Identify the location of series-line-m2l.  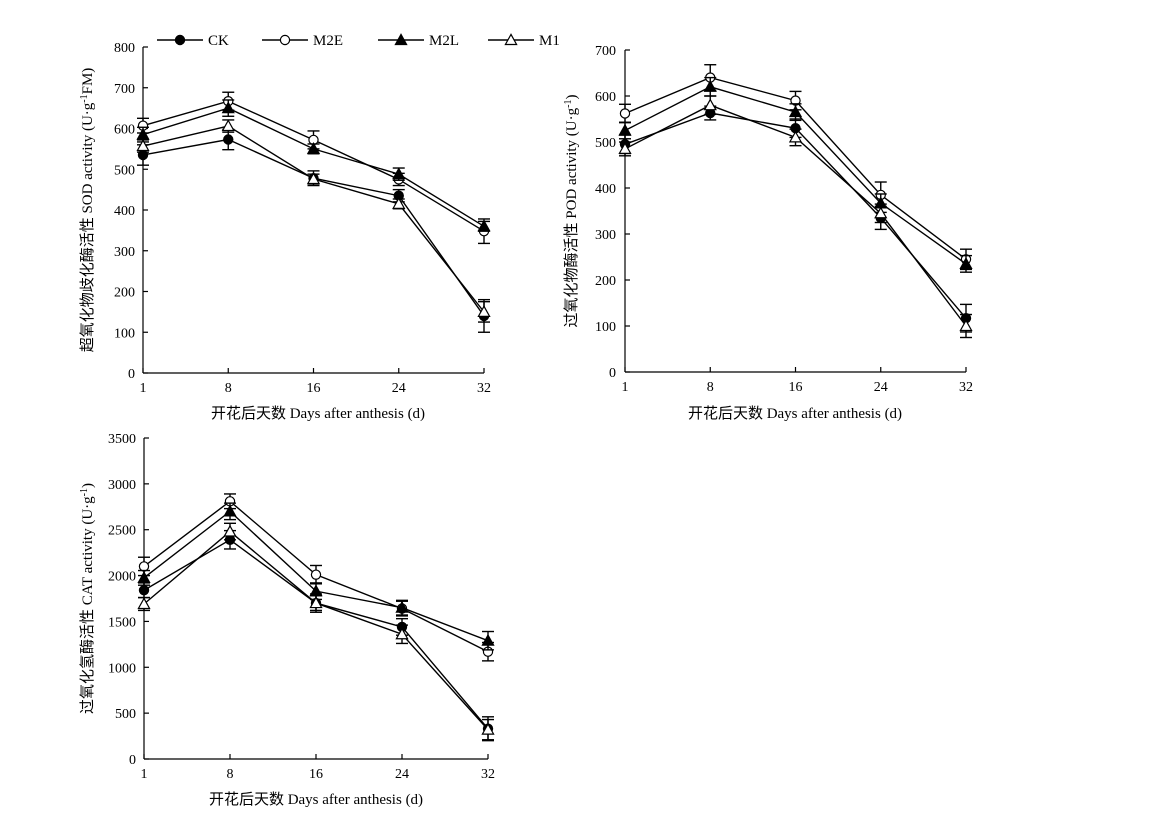
(313, 167).